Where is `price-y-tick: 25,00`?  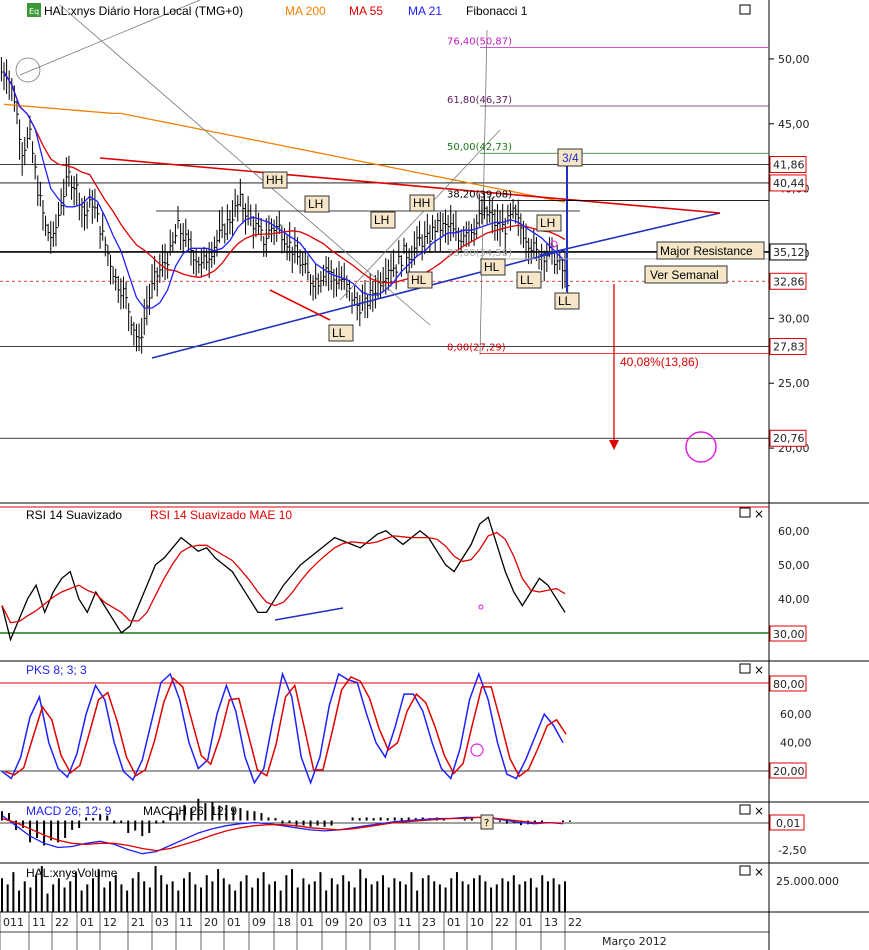 price-y-tick: 25,00 is located at coordinates (794, 383).